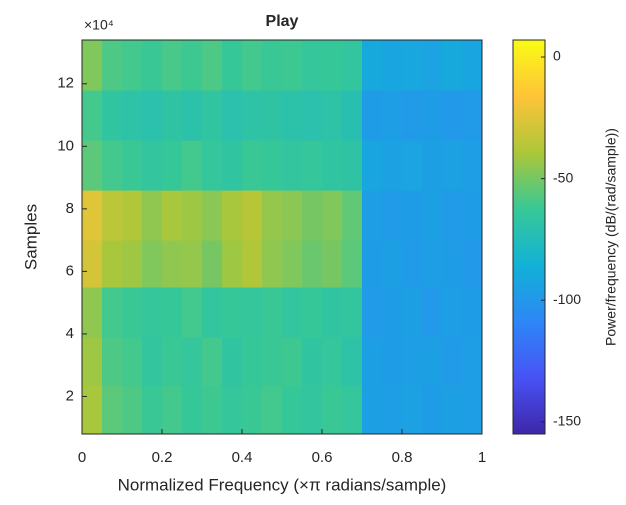  Describe the element at coordinates (567, 299) in the screenshot. I see `colorbar-tick-label: -100` at that location.